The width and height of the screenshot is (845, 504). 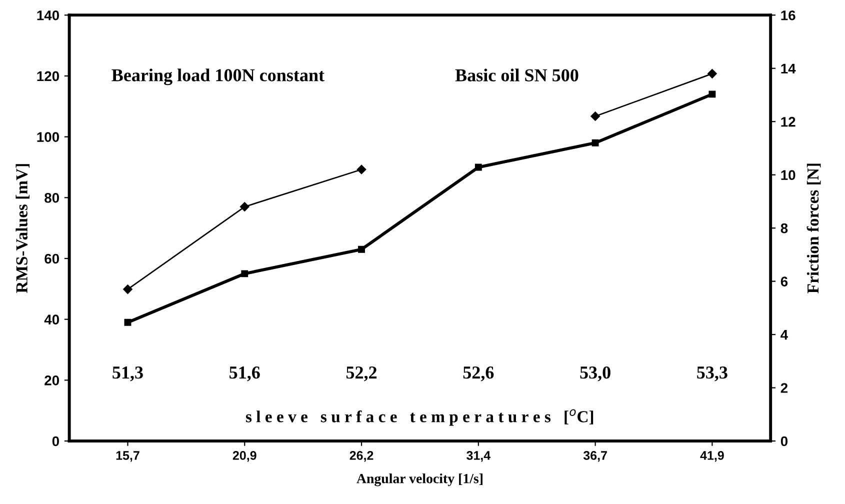 What do you see at coordinates (127, 374) in the screenshot?
I see `annotation: 51,3` at bounding box center [127, 374].